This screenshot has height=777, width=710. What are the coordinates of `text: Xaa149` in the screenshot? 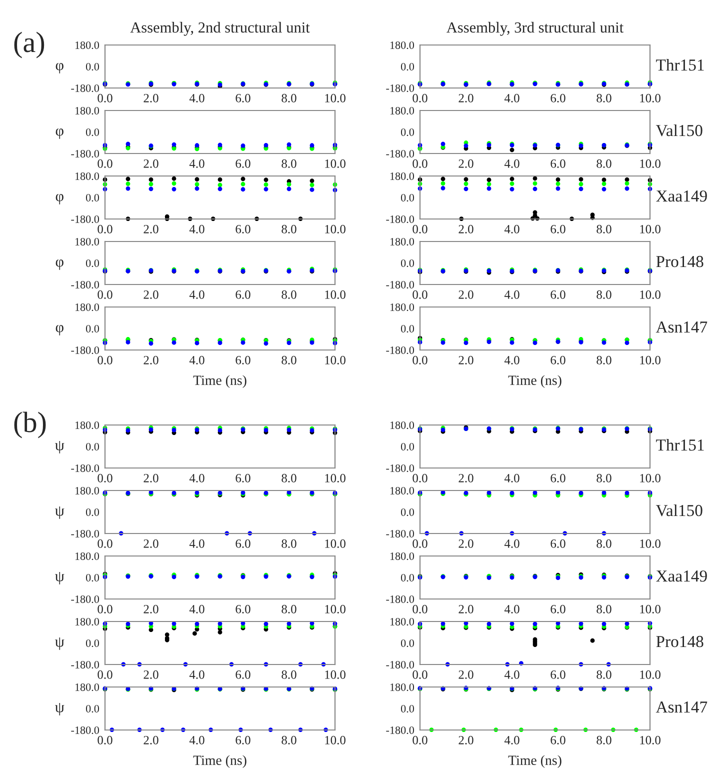 It's located at (681, 196).